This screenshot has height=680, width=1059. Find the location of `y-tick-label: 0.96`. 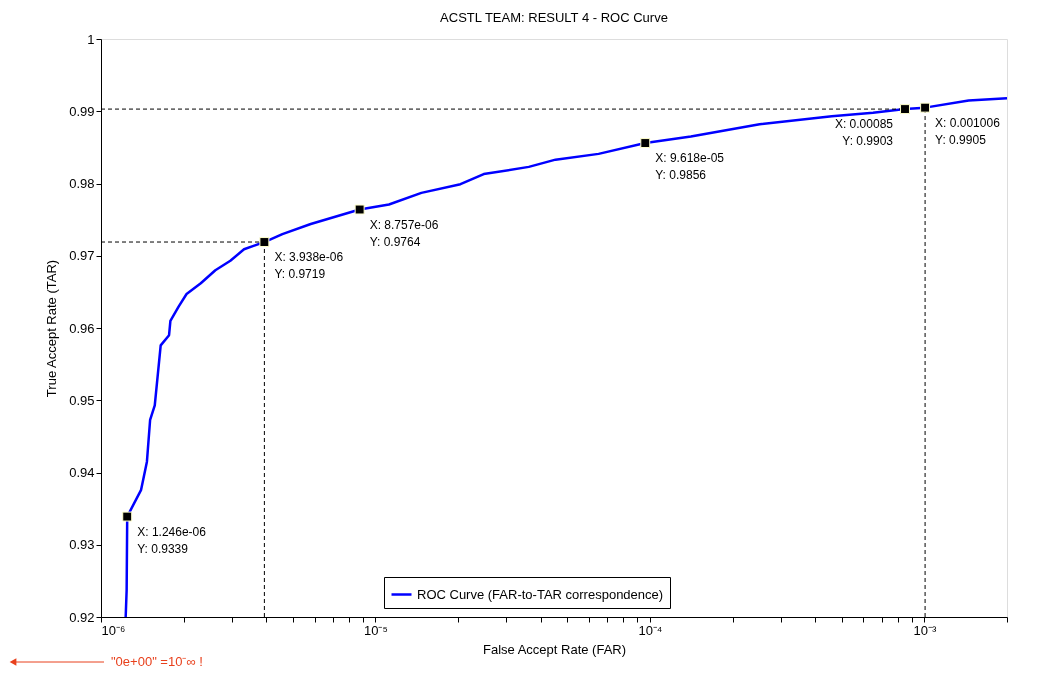

y-tick-label: 0.96 is located at coordinates (82, 328).